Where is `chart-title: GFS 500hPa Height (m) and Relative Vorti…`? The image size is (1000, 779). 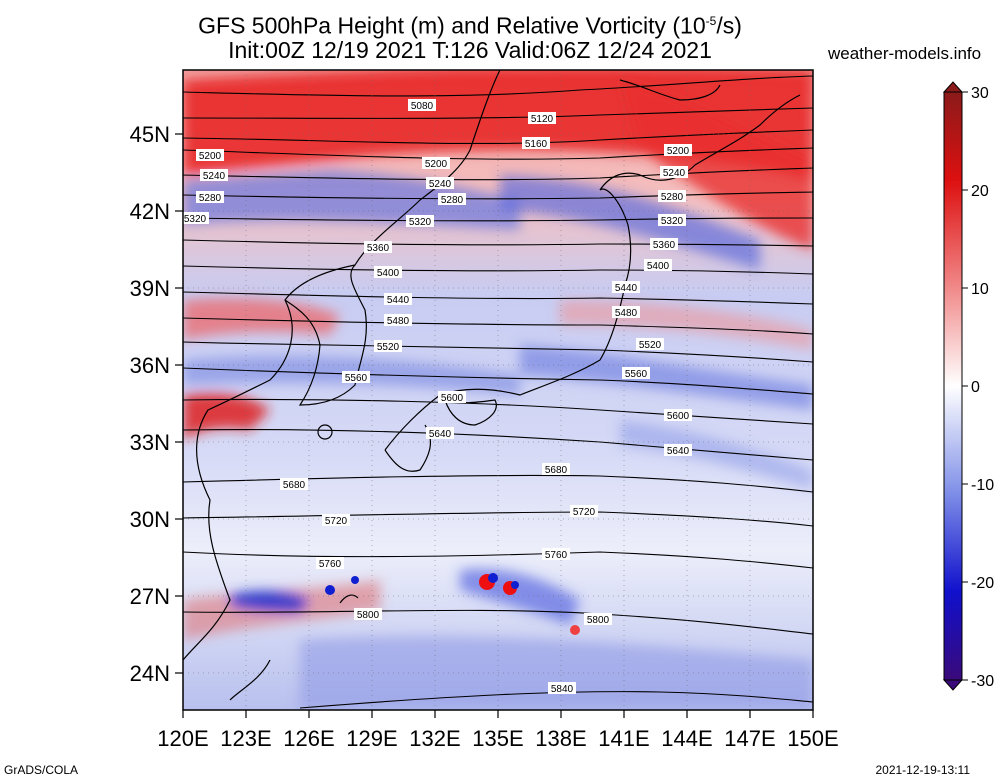 chart-title: GFS 500hPa Height (m) and Relative Vorti… is located at coordinates (470, 25).